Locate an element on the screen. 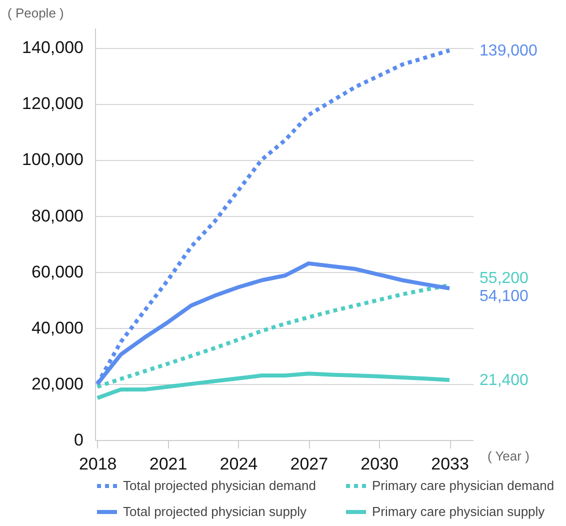 The width and height of the screenshot is (566, 526). legend-label: Primary care physician supply is located at coordinates (459, 511).